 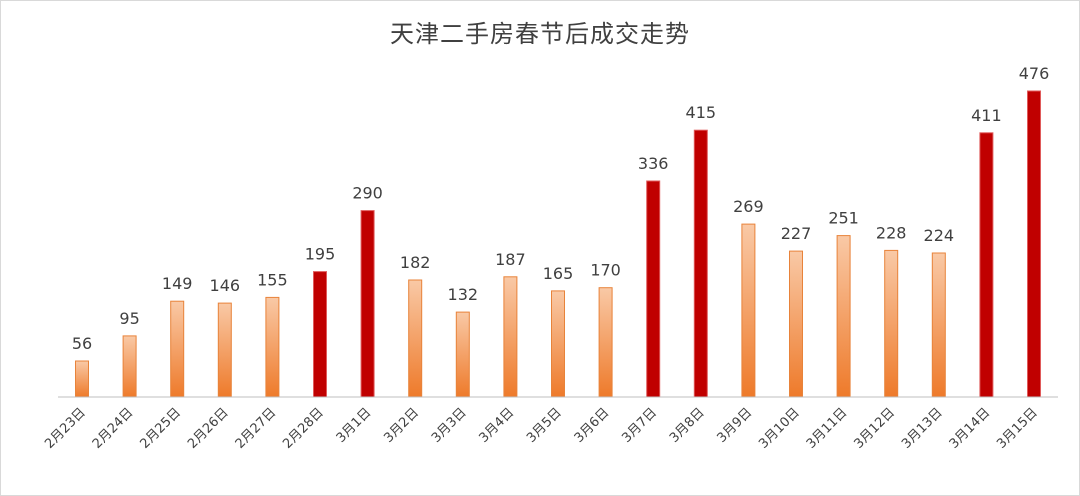 What do you see at coordinates (701, 112) in the screenshot?
I see `data-label-3月8日: 415` at bounding box center [701, 112].